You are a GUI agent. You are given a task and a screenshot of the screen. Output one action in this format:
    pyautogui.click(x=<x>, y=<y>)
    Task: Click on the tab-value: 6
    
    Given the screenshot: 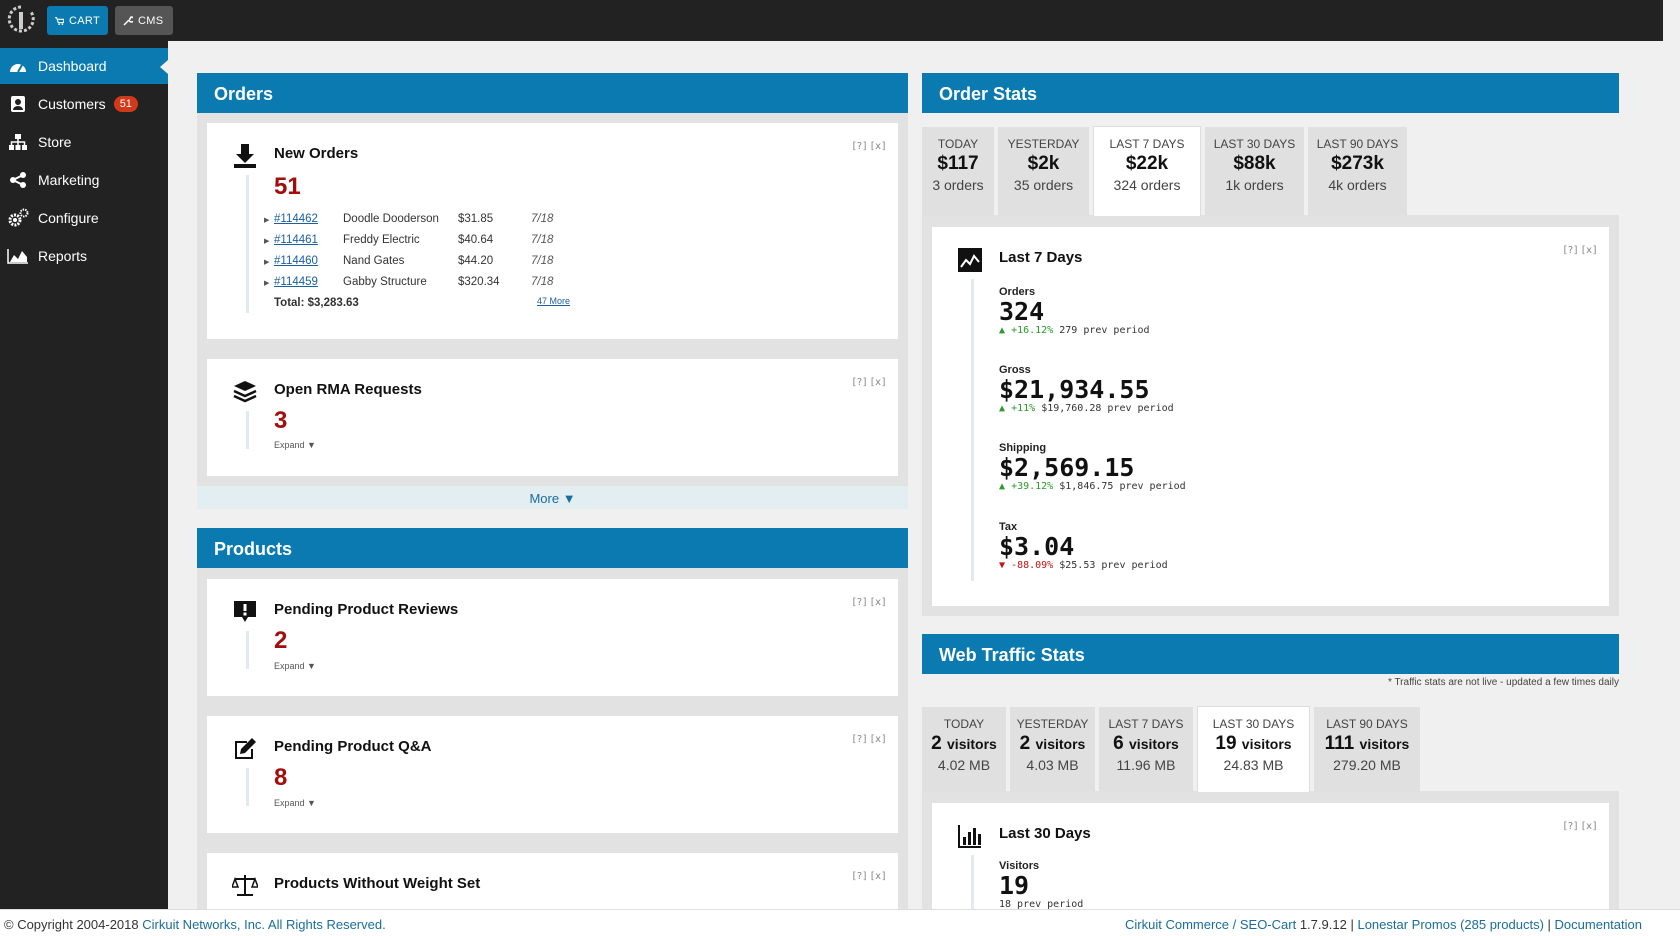 What is the action you would take?
    pyautogui.click(x=1118, y=743)
    